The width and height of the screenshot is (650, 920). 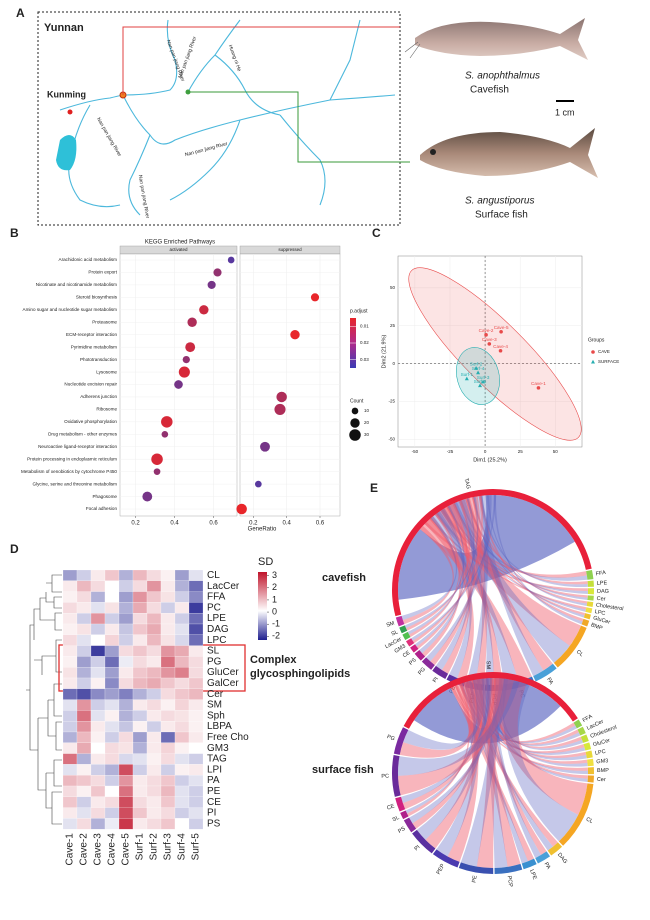 What do you see at coordinates (216, 640) in the screenshot?
I see `row-label: LPC` at bounding box center [216, 640].